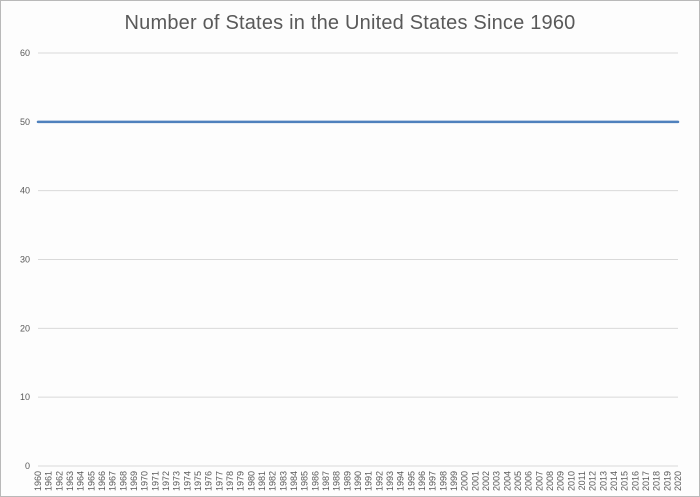 This screenshot has width=700, height=497. I want to click on x-tick-label: 1967, so click(113, 481).